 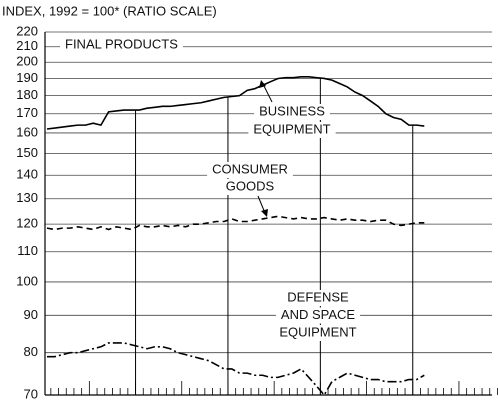 I want to click on annotation: FINAL PRODUCTS, so click(x=121, y=43).